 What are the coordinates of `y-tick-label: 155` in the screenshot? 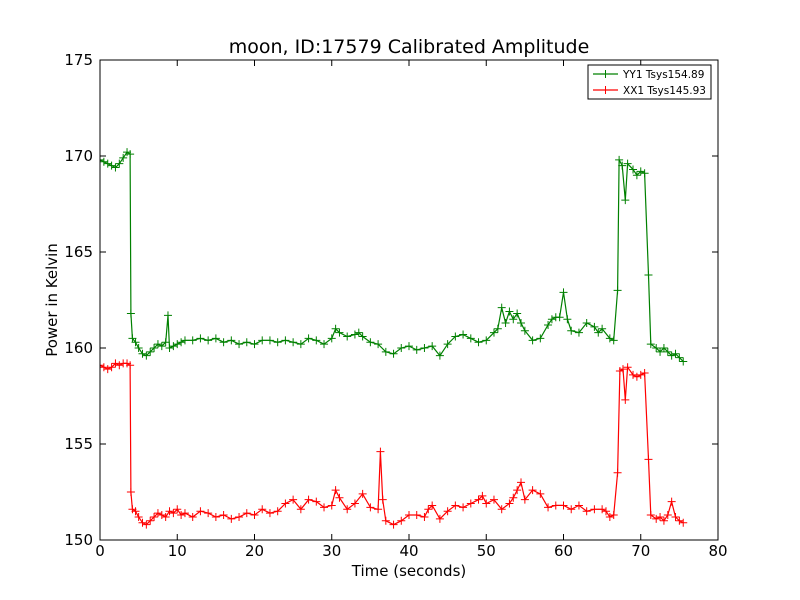 It's located at (78, 444).